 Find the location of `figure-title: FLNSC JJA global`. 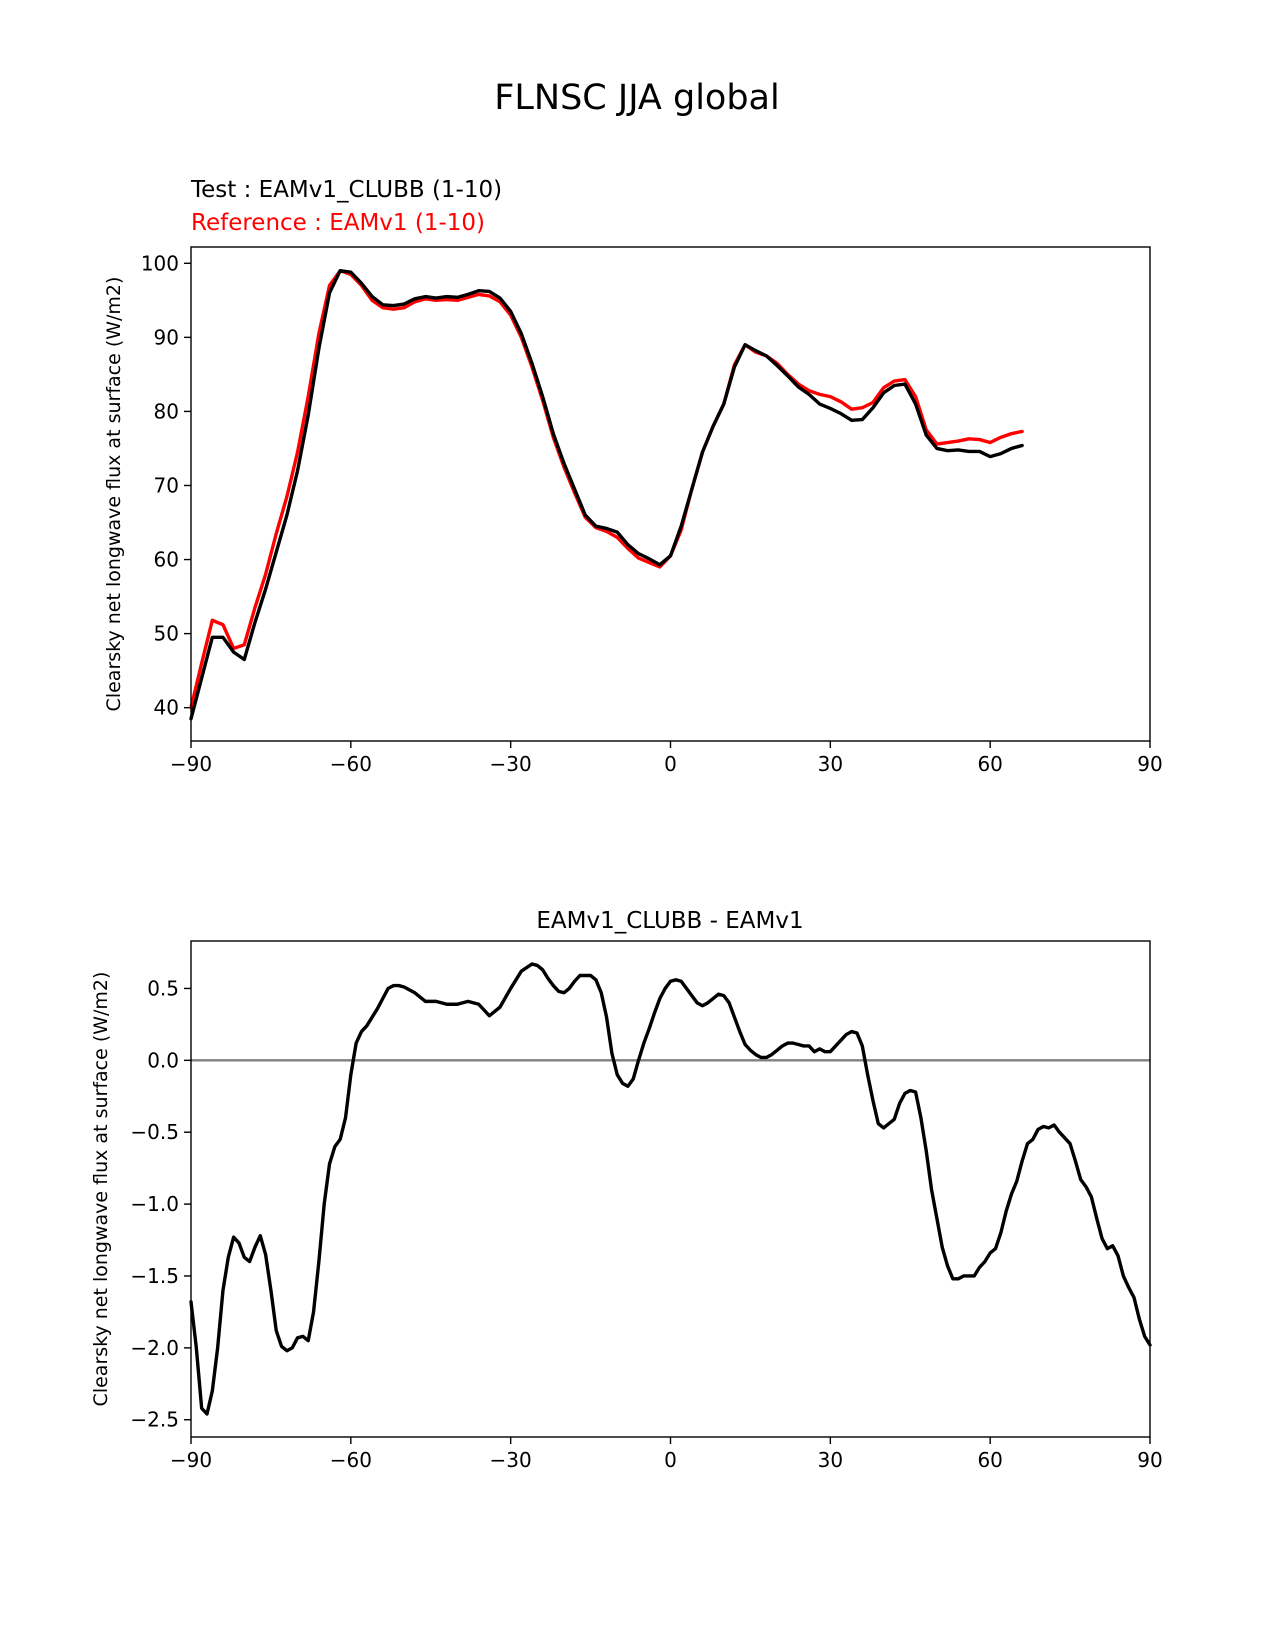

figure-title: FLNSC JJA global is located at coordinates (636, 98).